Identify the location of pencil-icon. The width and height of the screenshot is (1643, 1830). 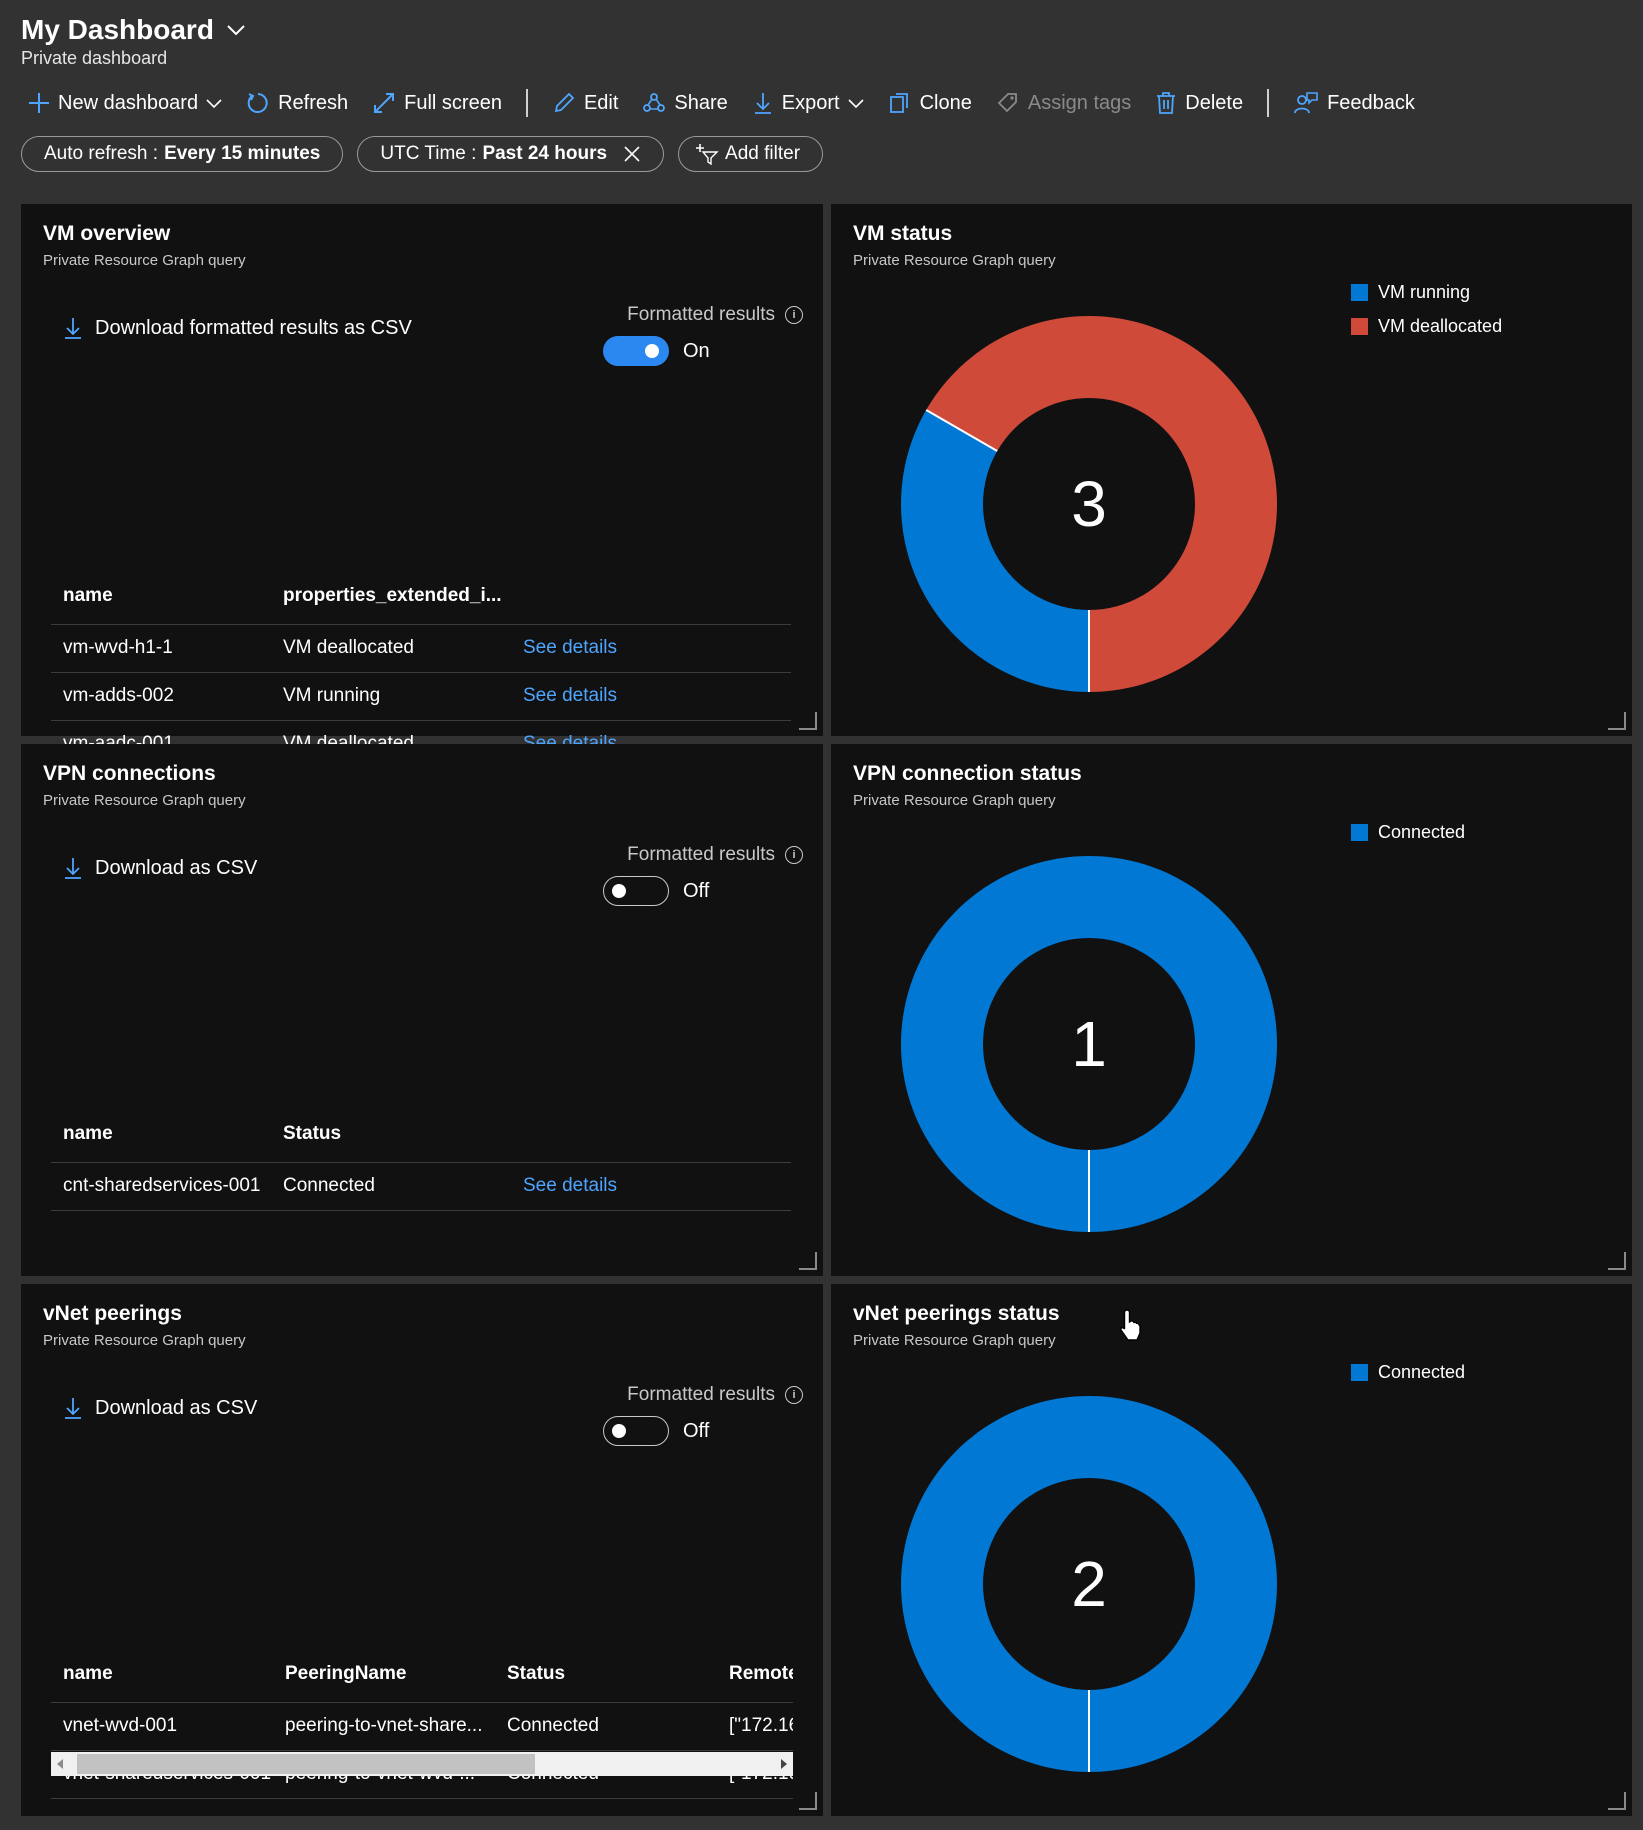
(564, 102).